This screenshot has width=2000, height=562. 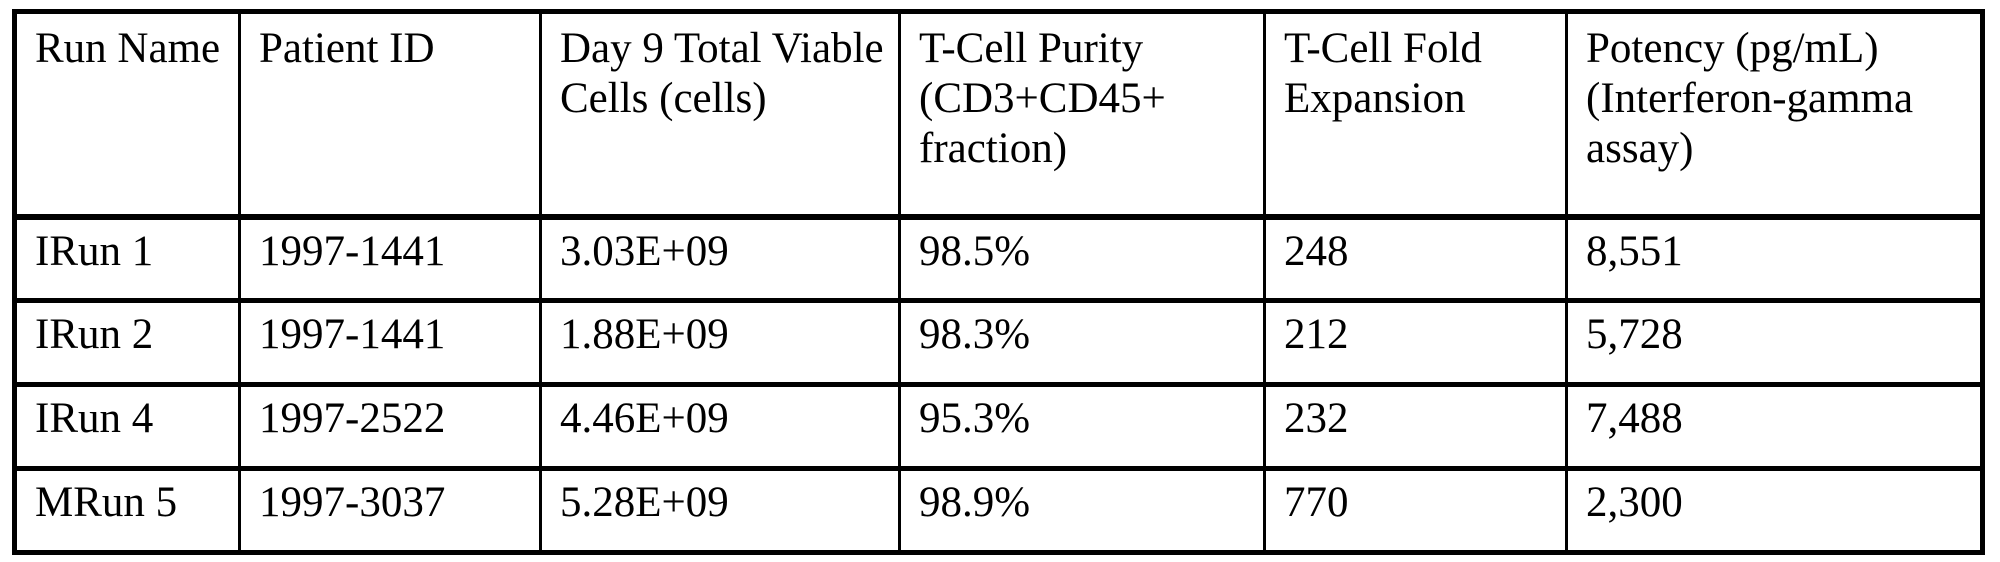 I want to click on cell-run-name: IRun 2, so click(x=127, y=342).